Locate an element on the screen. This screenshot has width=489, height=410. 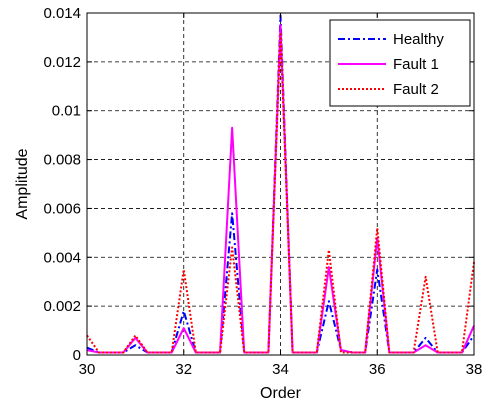
legend-box is located at coordinates (400, 63).